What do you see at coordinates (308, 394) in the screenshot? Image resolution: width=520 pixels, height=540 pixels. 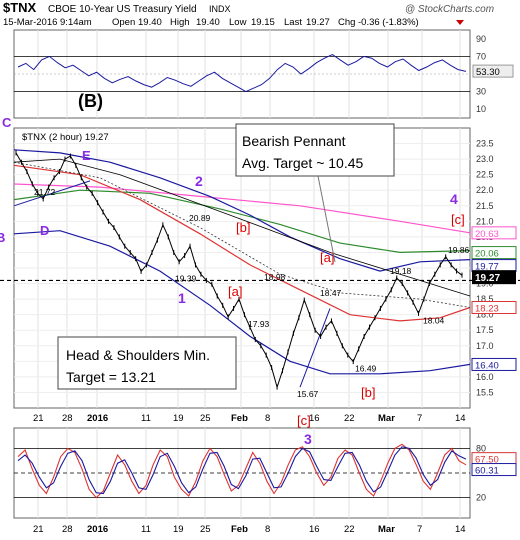 I see `pivot-label: 15.67` at bounding box center [308, 394].